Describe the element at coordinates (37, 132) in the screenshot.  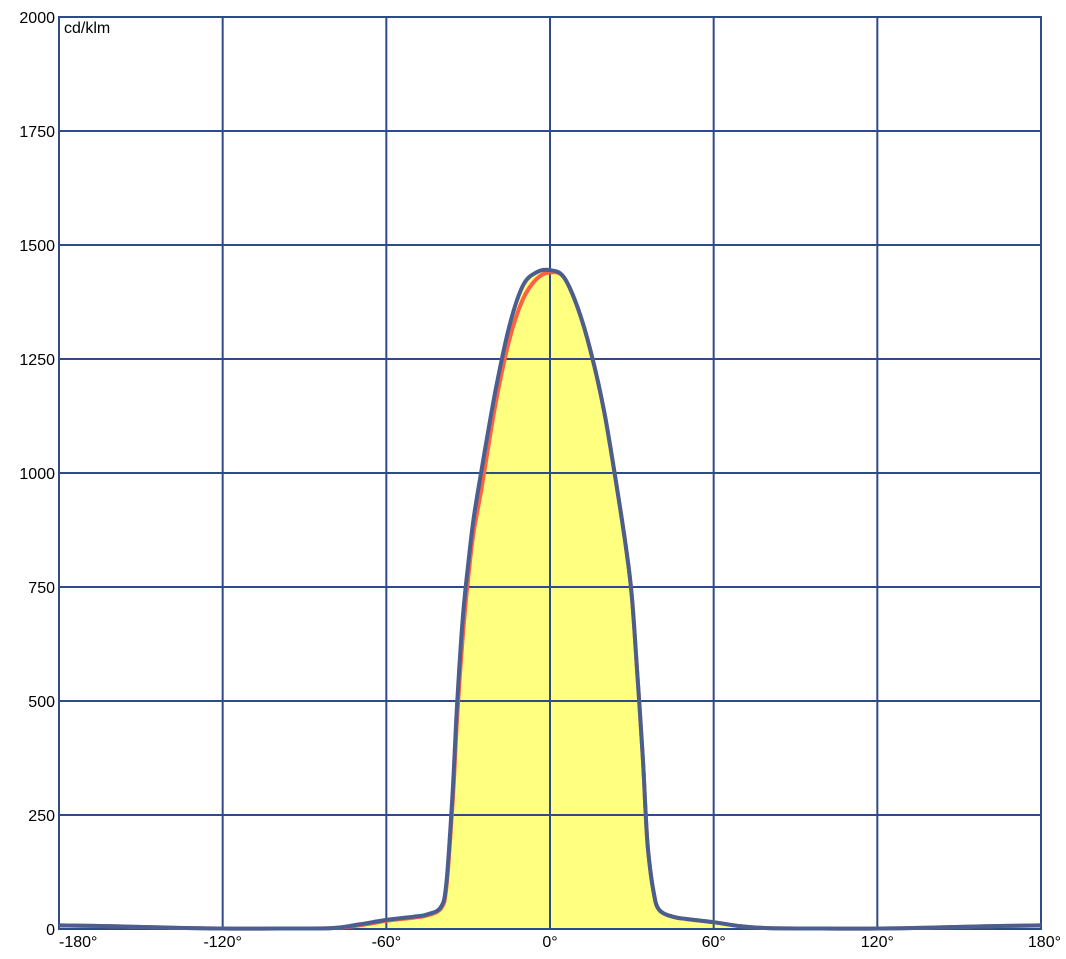
I see `y-tick-label: 1750` at that location.